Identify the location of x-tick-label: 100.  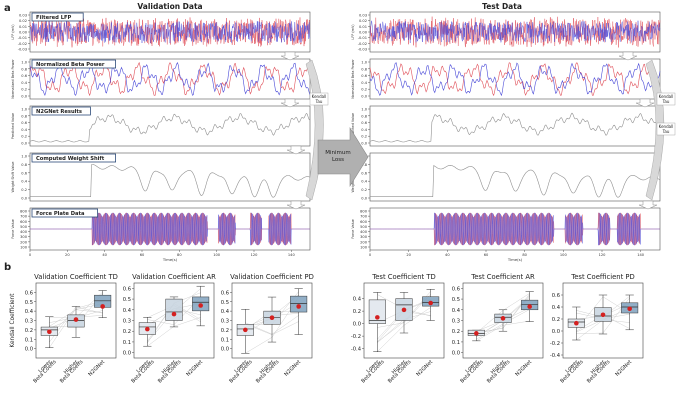
(217, 255).